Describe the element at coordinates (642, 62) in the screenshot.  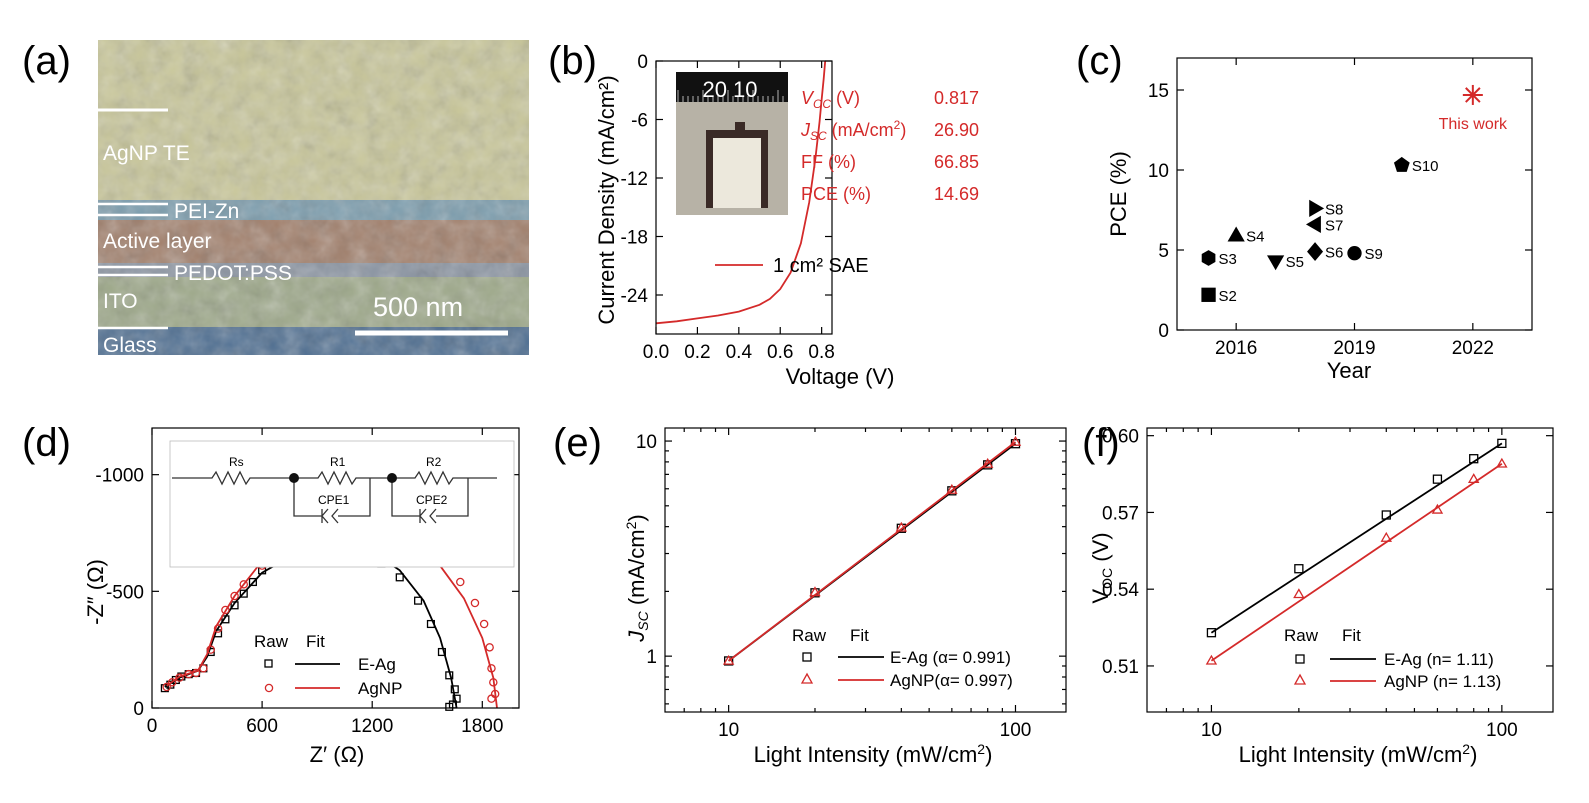
I see `b-ytick-0-label: 0` at that location.